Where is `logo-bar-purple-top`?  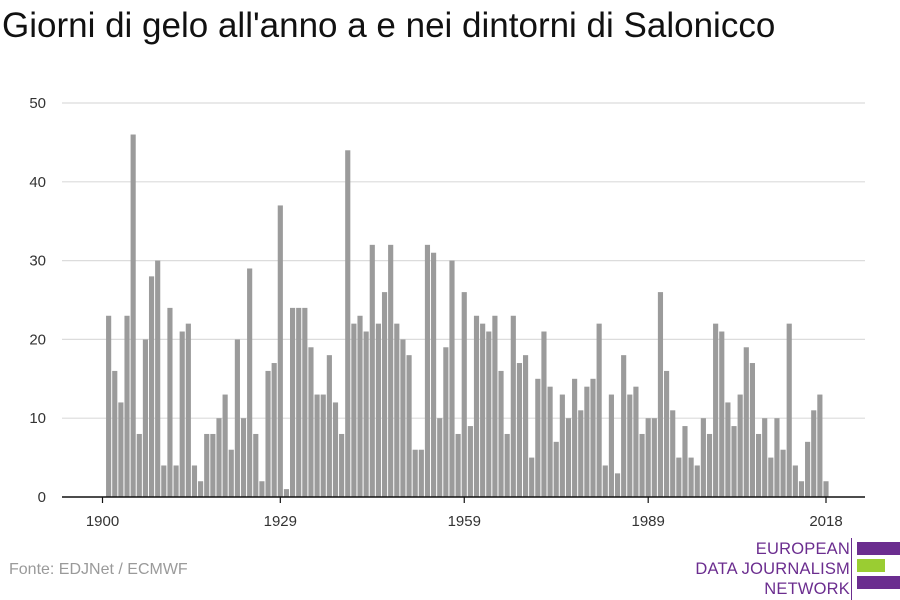
logo-bar-purple-top is located at coordinates (878, 548).